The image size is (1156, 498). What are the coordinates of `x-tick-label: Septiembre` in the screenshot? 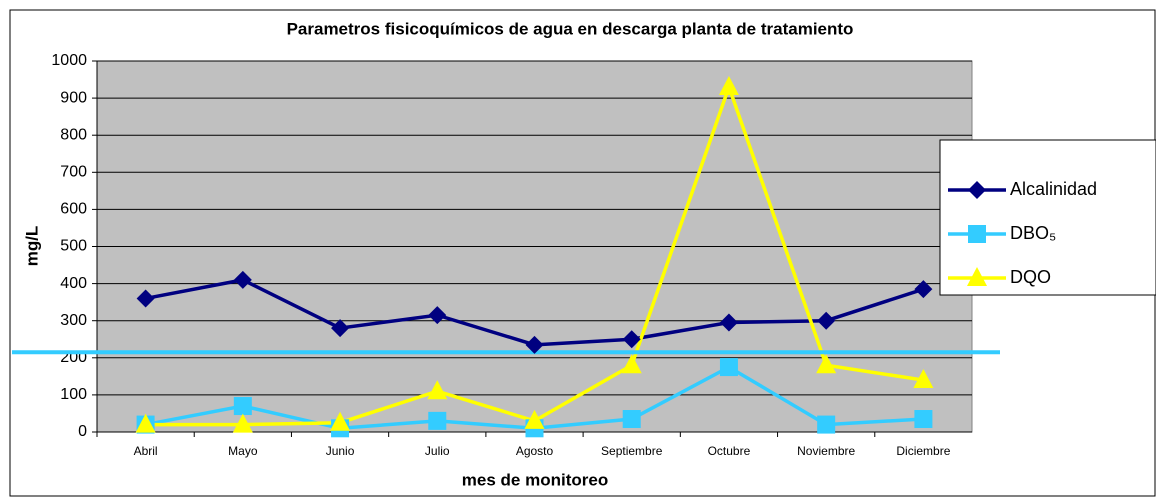 It's located at (632, 451).